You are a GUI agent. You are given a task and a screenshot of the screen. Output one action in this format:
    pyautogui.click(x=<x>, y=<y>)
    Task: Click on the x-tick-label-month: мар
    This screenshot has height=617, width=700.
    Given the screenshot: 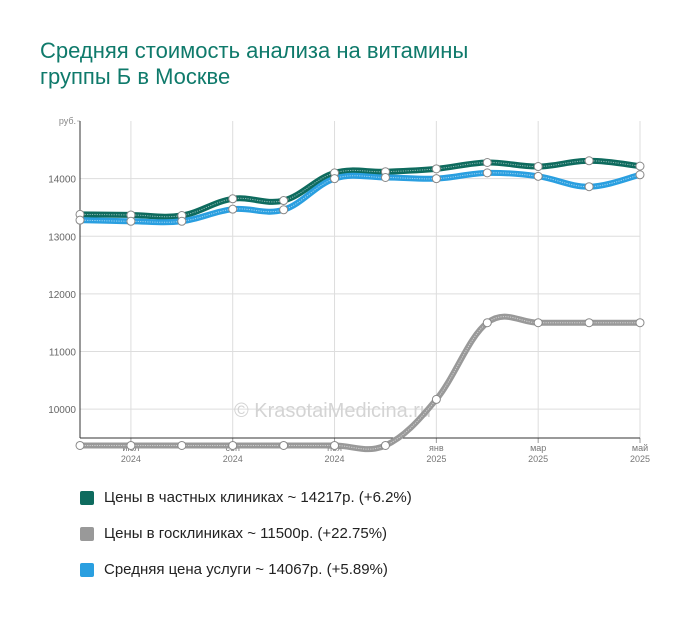 What is the action you would take?
    pyautogui.click(x=538, y=448)
    